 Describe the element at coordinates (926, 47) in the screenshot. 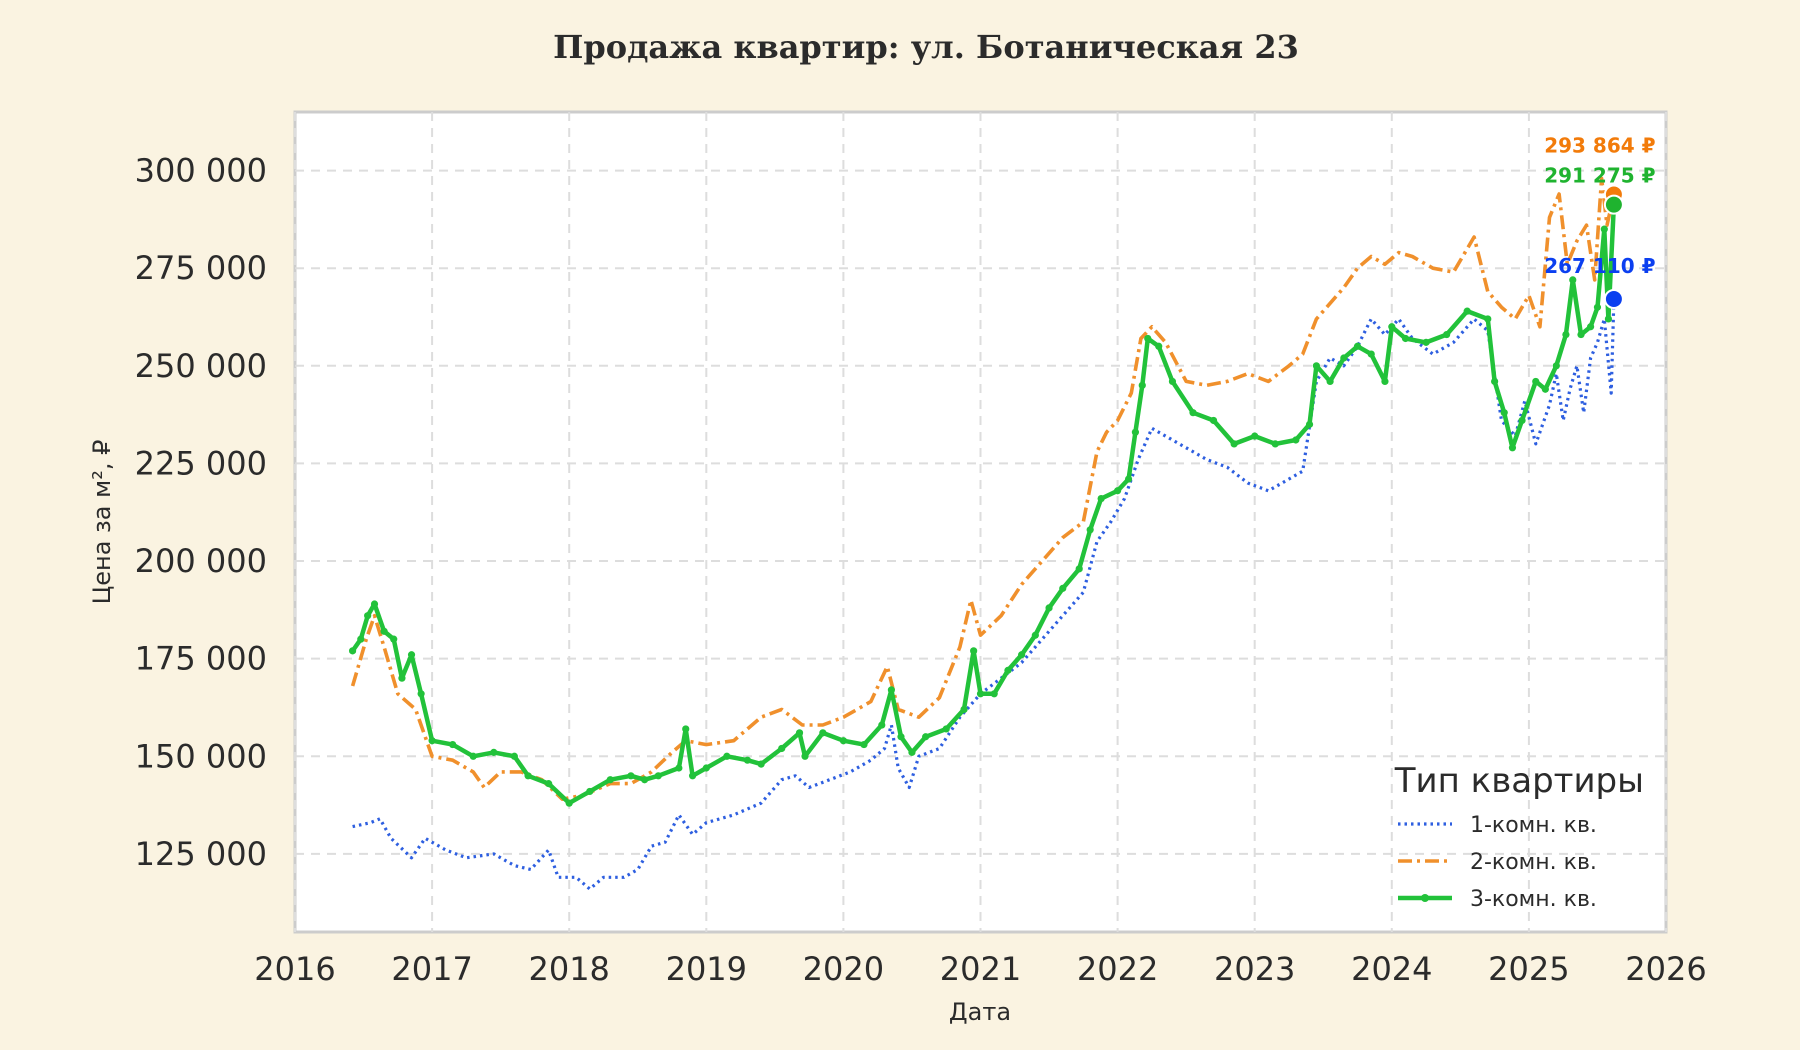

I see `chart-title: Продажа квартир: ул. Ботаническая 23` at that location.